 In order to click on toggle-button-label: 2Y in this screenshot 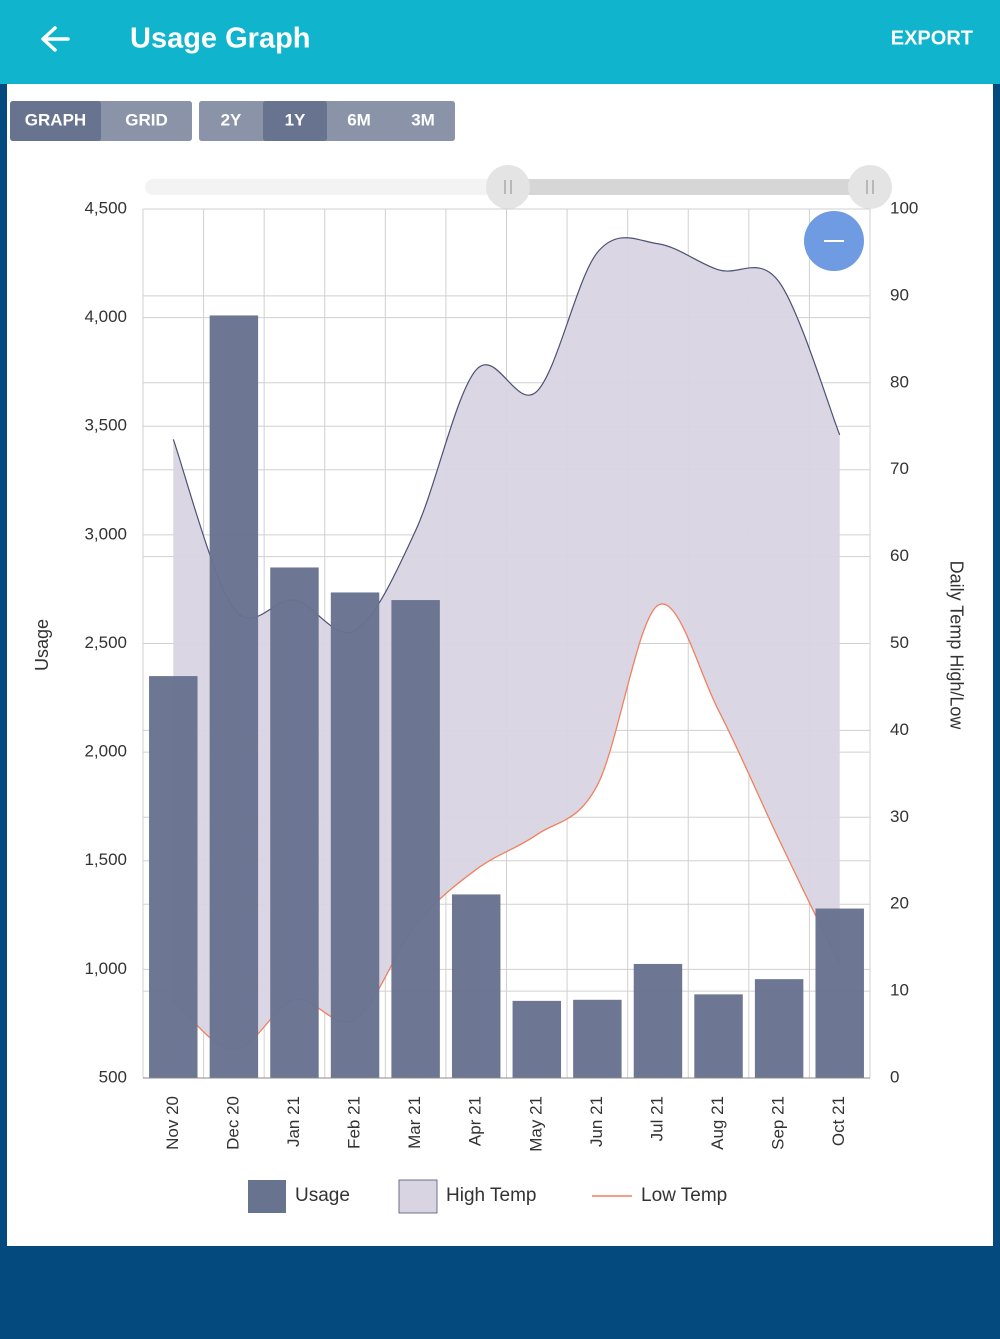, I will do `click(231, 119)`.